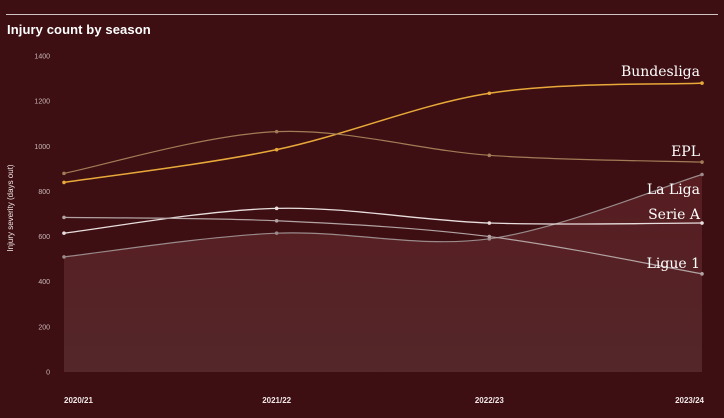 The image size is (724, 418). I want to click on y-tick-label: 800, so click(44, 192).